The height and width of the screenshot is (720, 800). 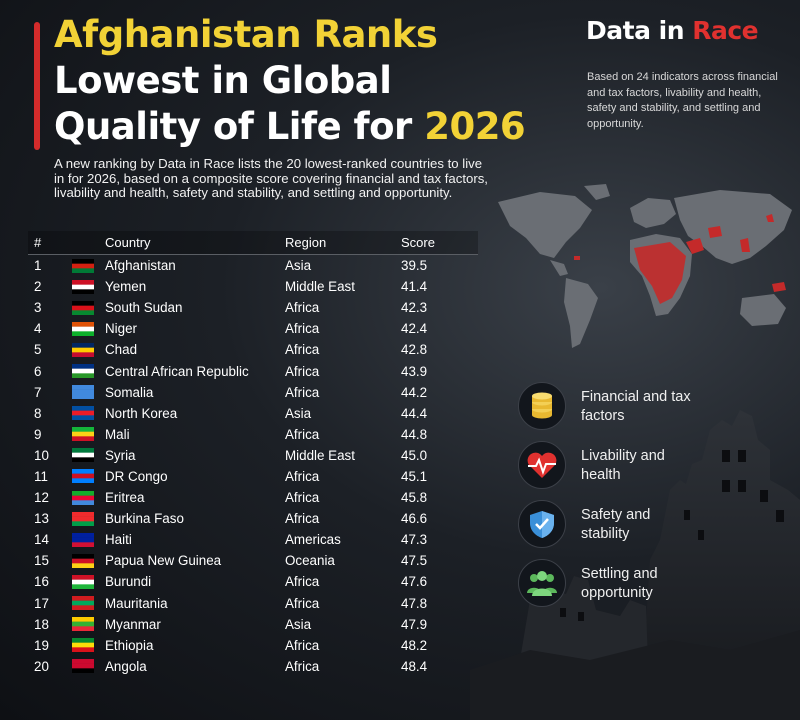 I want to click on factor-financial: Financial and tax factors, so click(x=648, y=411).